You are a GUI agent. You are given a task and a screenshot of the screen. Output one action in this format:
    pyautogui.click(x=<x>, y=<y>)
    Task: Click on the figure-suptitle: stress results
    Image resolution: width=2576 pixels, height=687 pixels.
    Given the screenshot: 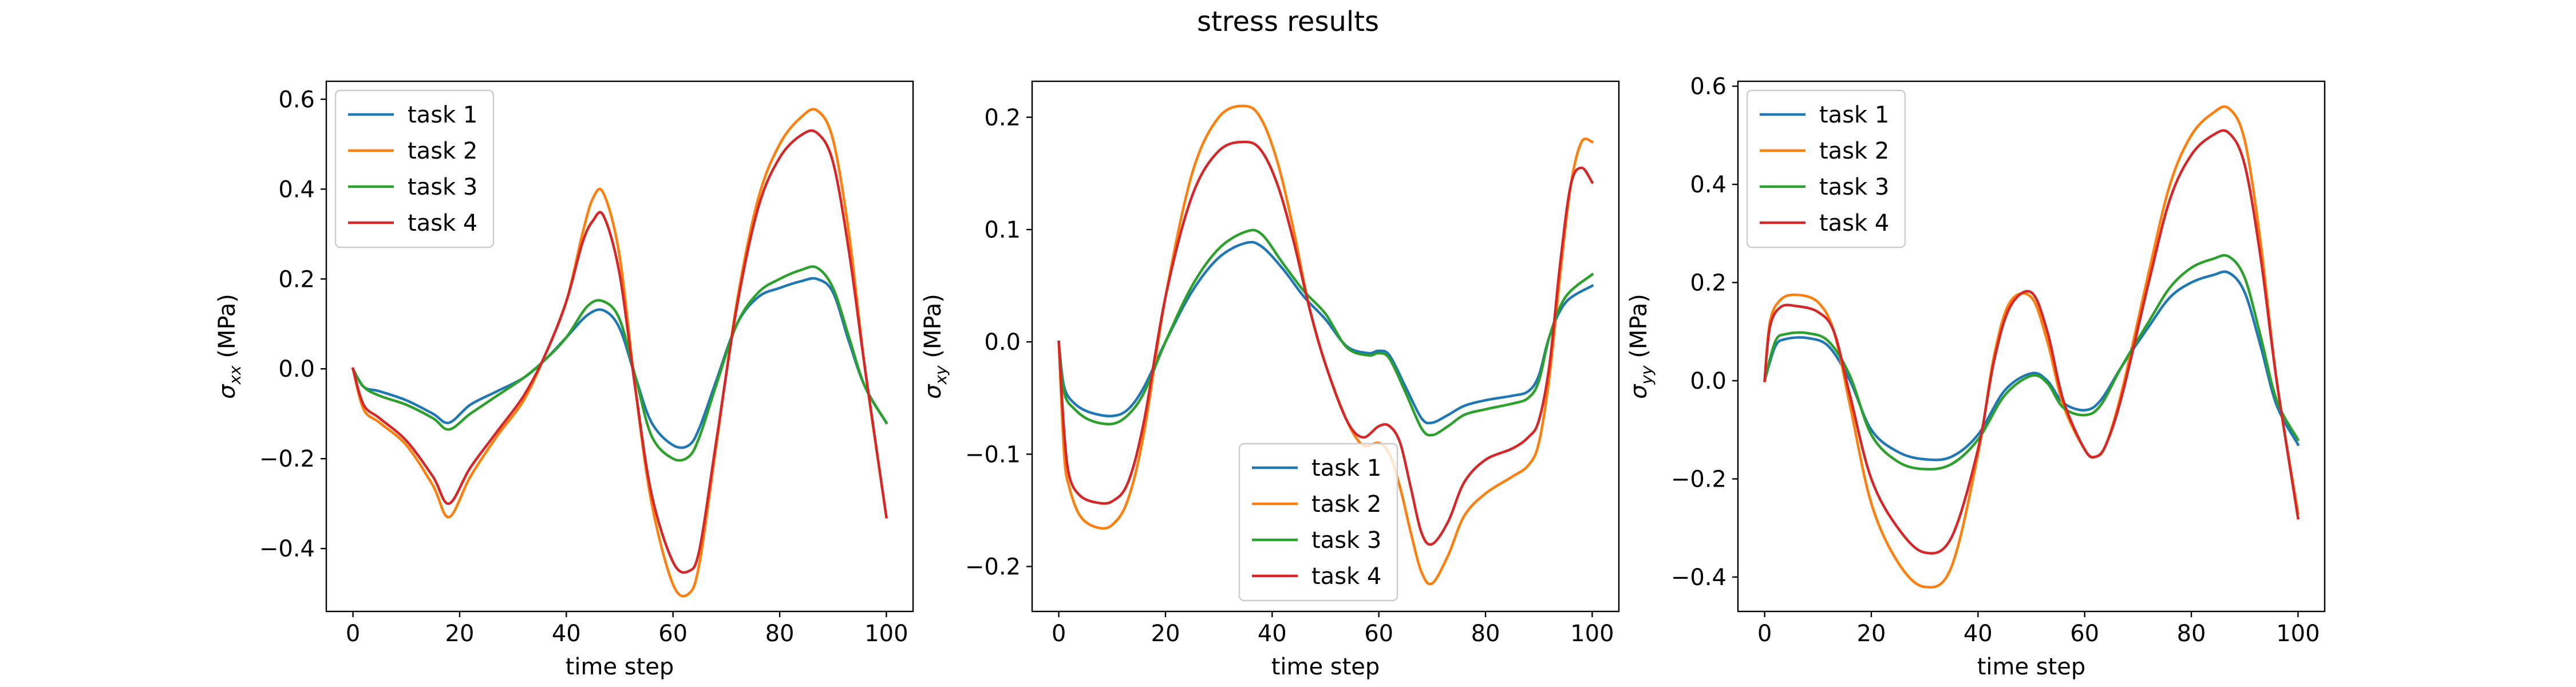 What is the action you would take?
    pyautogui.click(x=1288, y=22)
    